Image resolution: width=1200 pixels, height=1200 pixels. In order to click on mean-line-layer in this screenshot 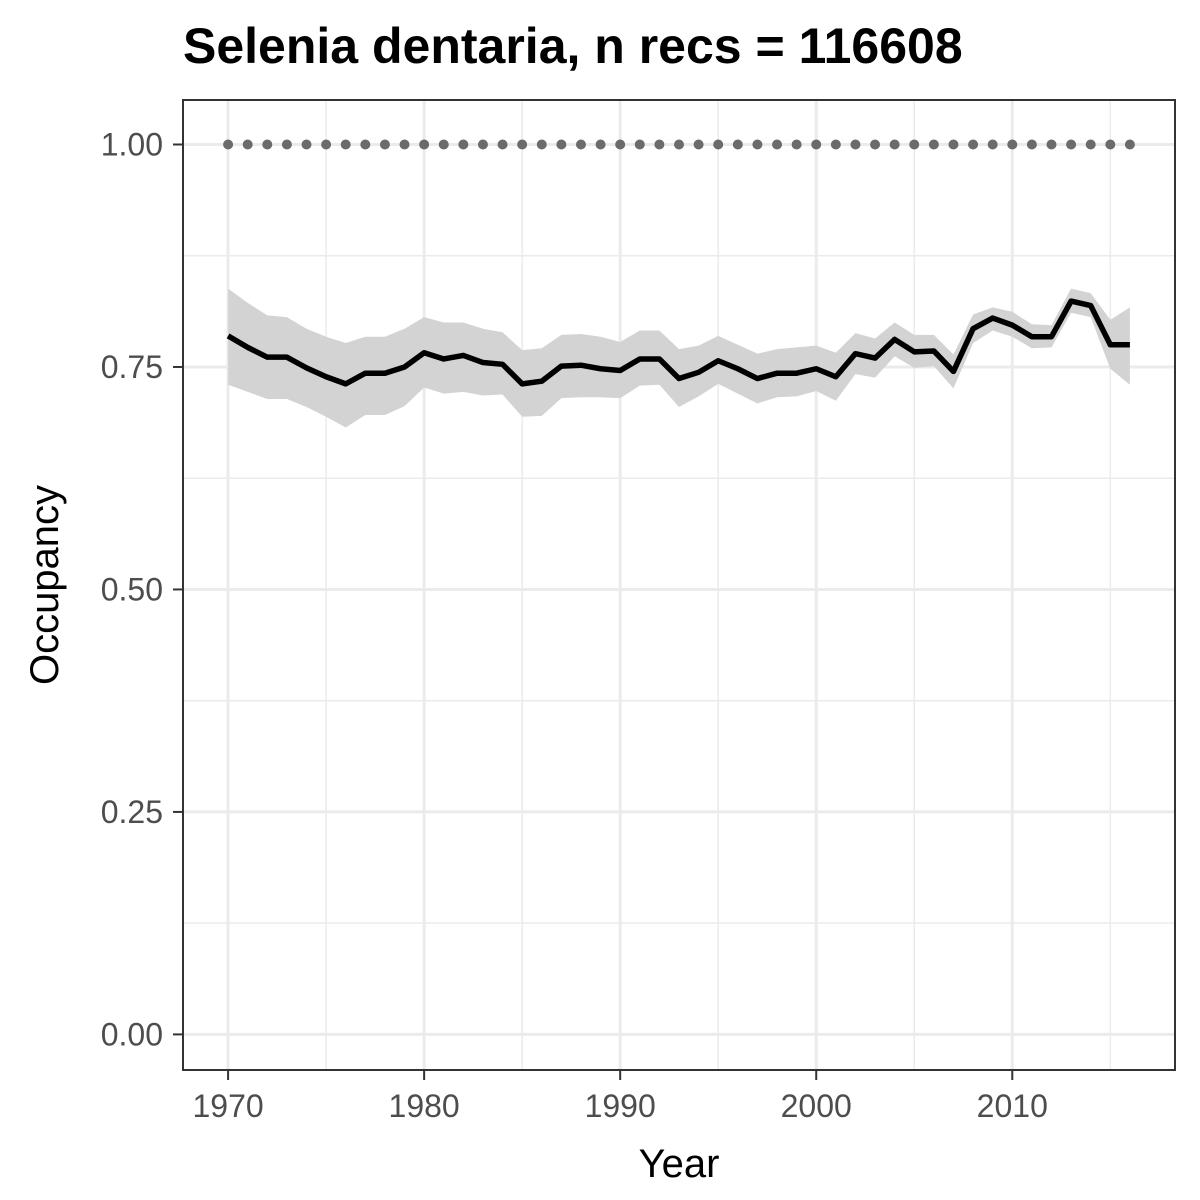, I will do `click(678, 342)`.